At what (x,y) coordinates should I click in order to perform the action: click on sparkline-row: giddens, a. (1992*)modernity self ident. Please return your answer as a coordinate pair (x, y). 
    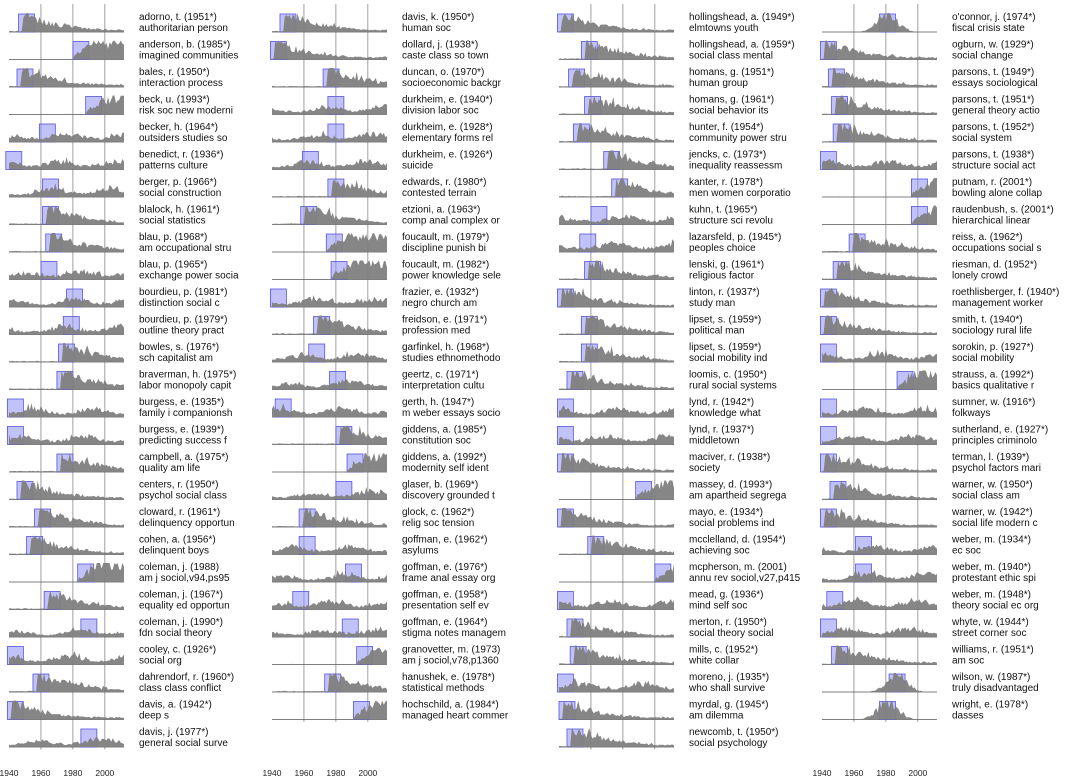
    Looking at the image, I should click on (380, 463).